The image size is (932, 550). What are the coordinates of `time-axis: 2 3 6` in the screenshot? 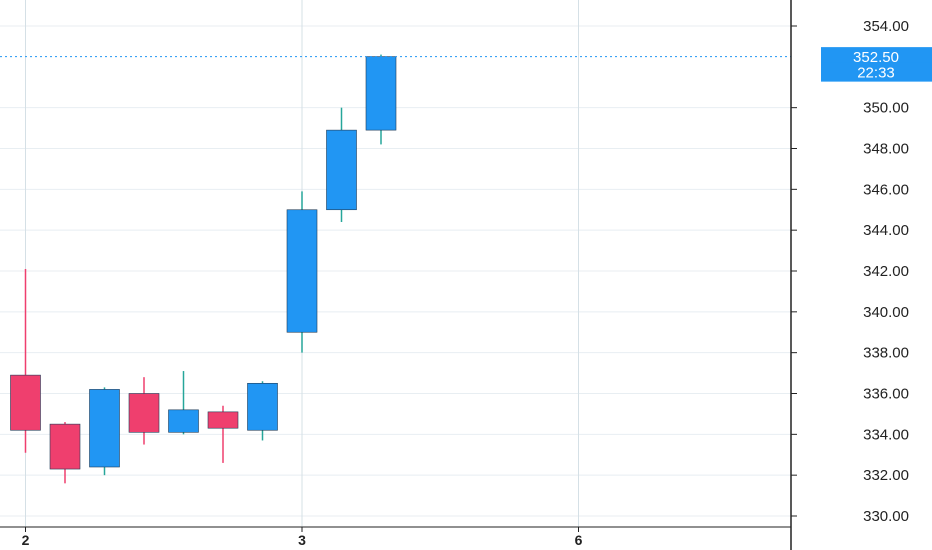 It's located at (395, 537).